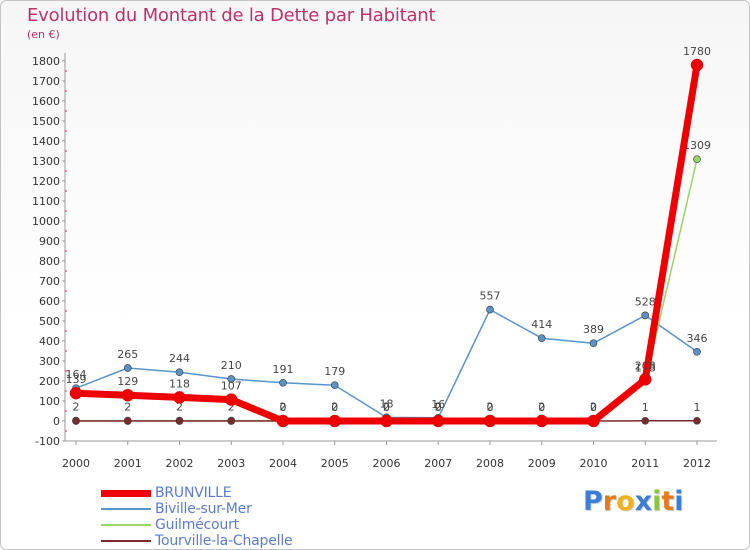 Image resolution: width=750 pixels, height=550 pixels. I want to click on y-tick-label: 1500, so click(46, 121).